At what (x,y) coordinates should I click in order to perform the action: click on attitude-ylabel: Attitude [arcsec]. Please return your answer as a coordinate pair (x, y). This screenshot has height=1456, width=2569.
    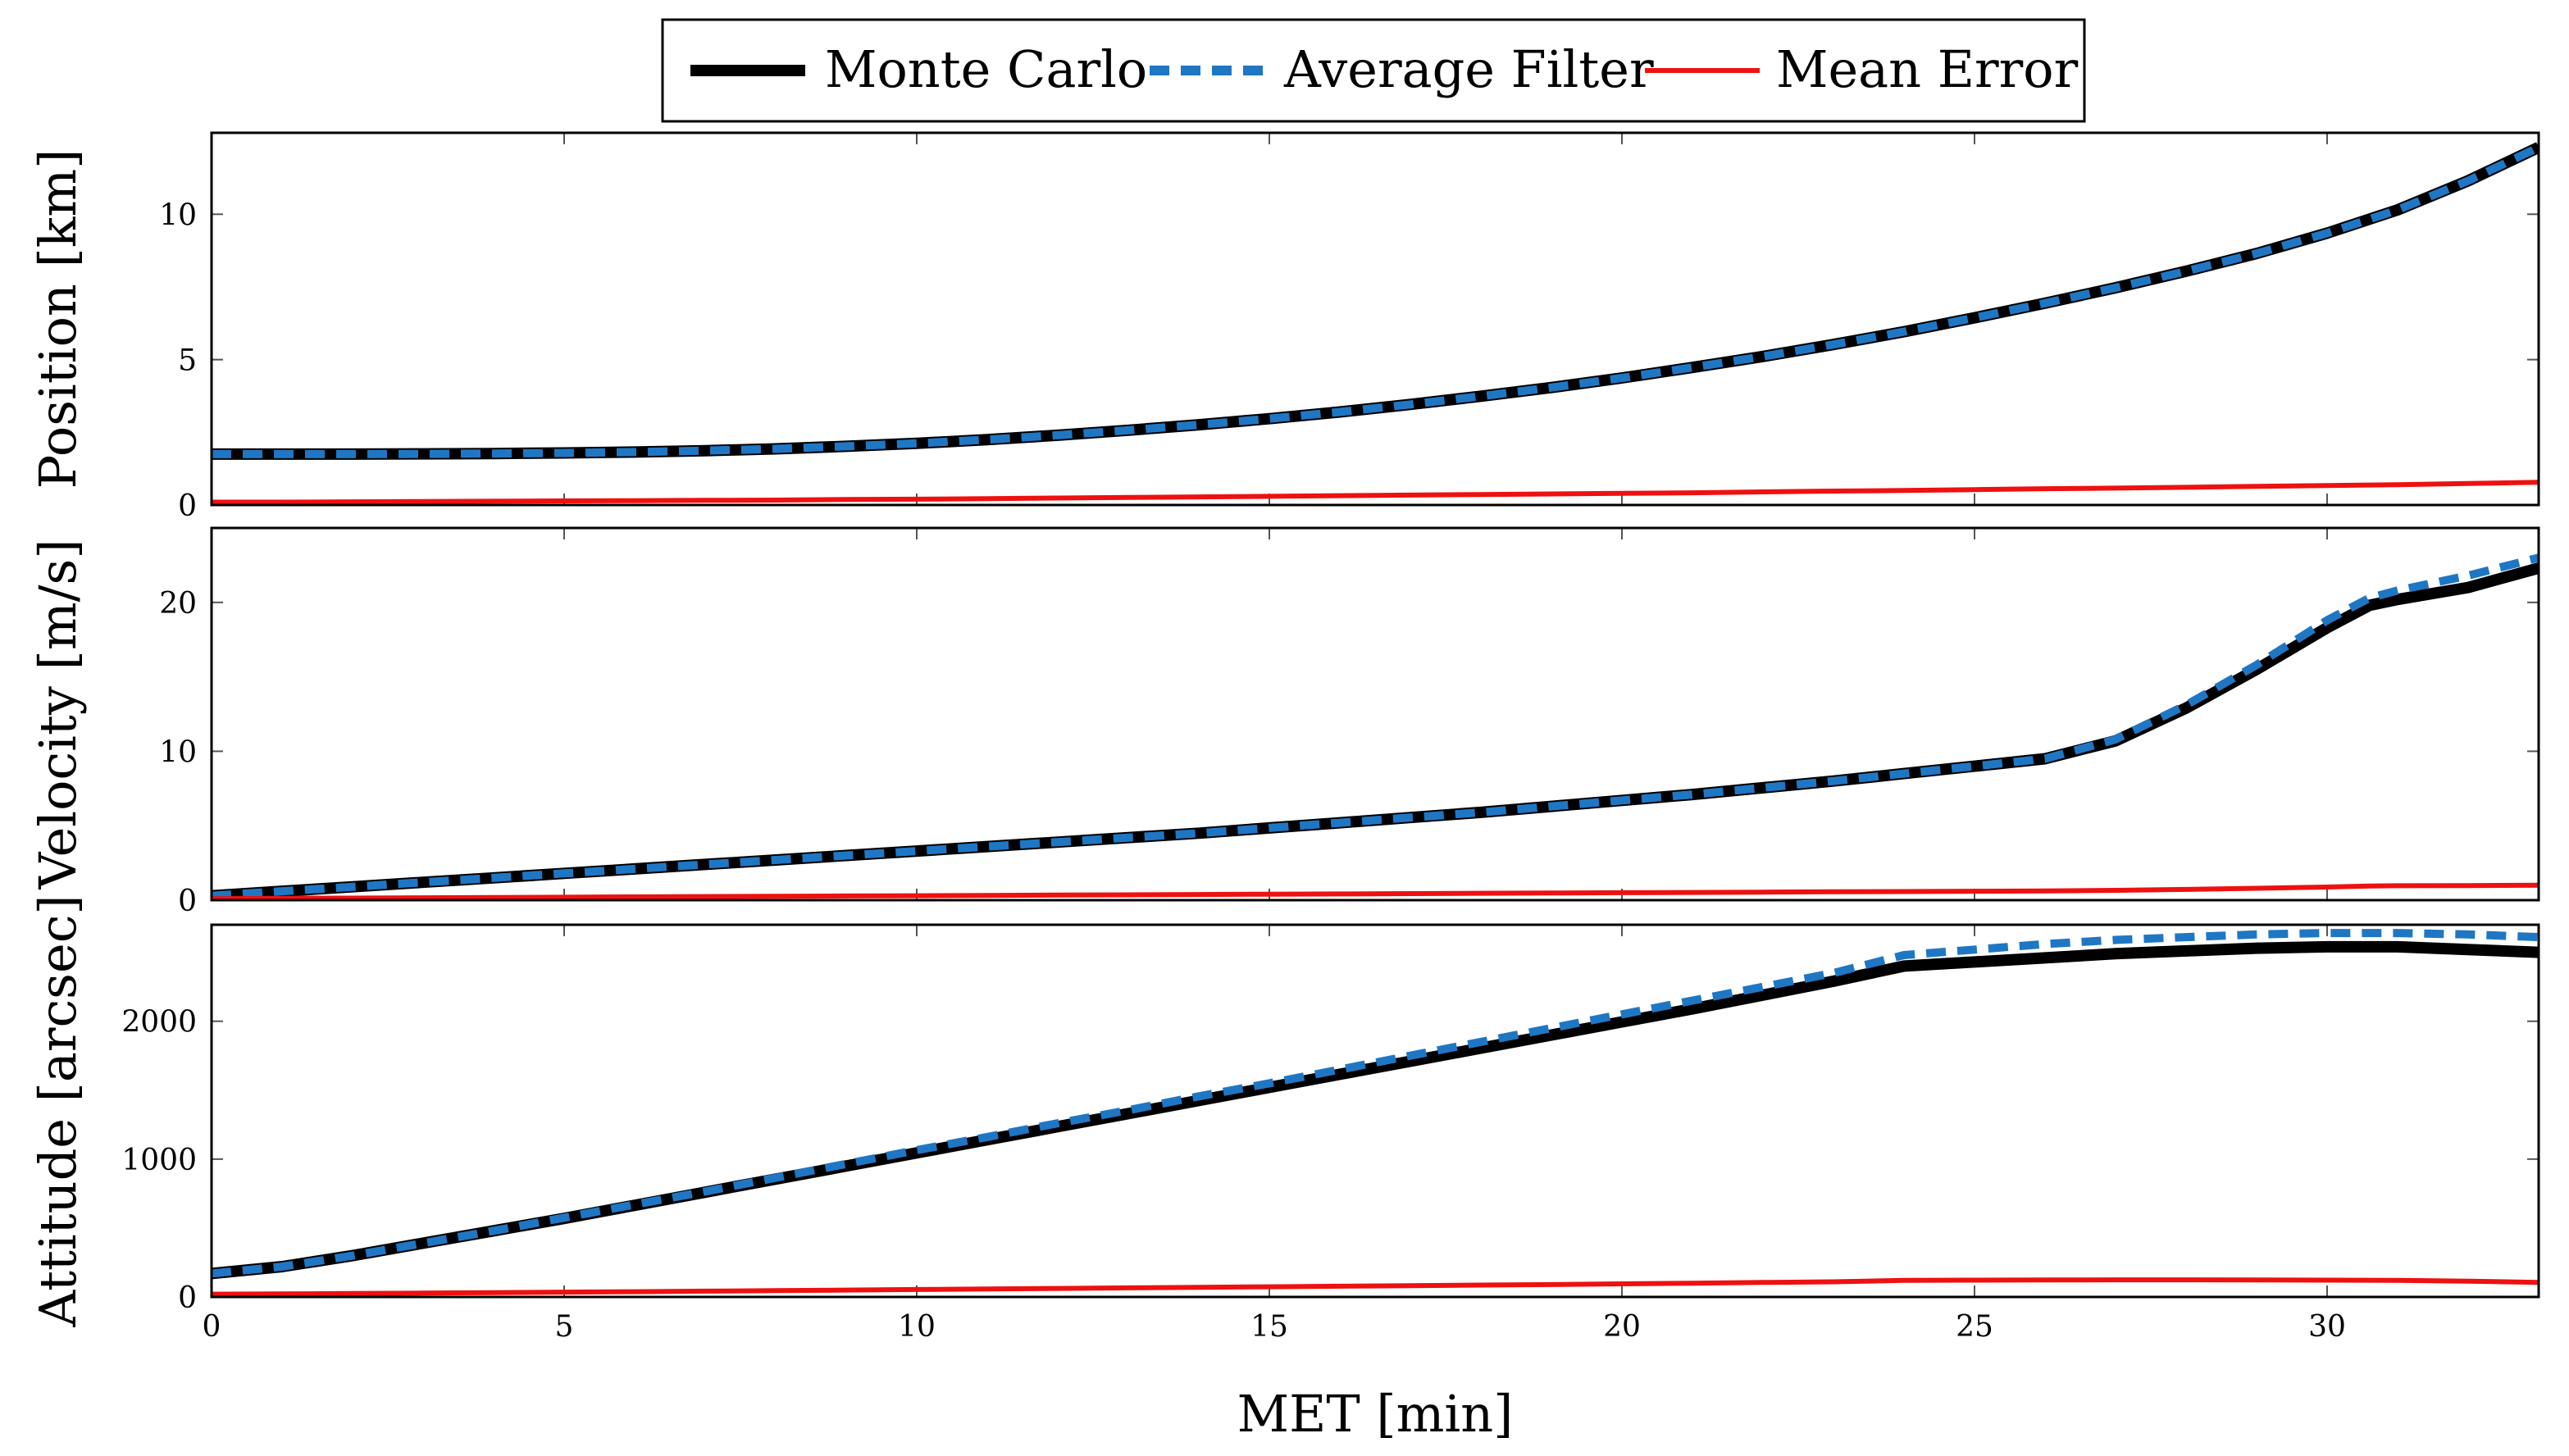
    Looking at the image, I should click on (58, 1110).